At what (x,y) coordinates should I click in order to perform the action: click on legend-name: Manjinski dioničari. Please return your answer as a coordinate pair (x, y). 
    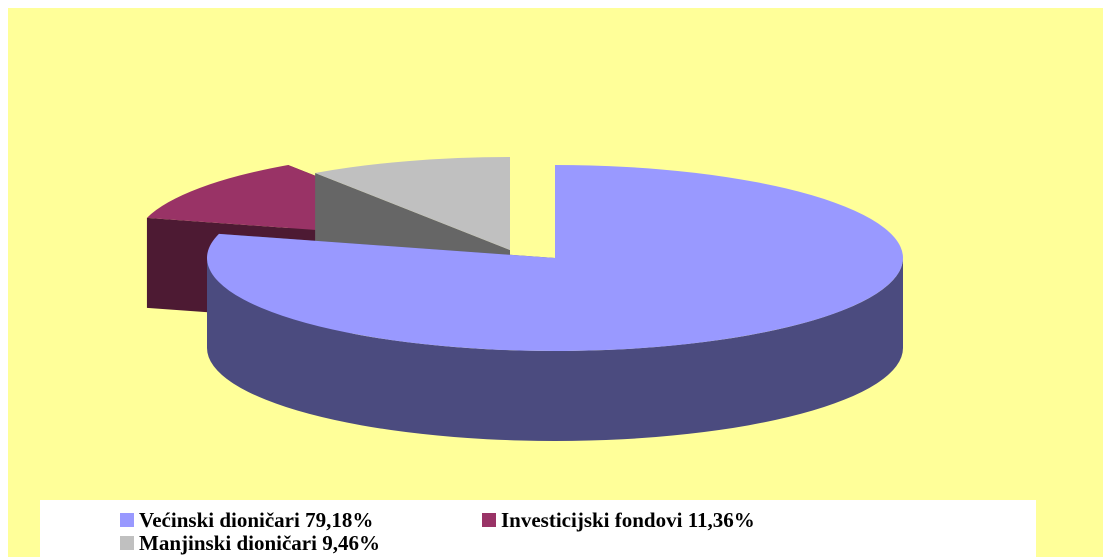
    Looking at the image, I should click on (228, 543).